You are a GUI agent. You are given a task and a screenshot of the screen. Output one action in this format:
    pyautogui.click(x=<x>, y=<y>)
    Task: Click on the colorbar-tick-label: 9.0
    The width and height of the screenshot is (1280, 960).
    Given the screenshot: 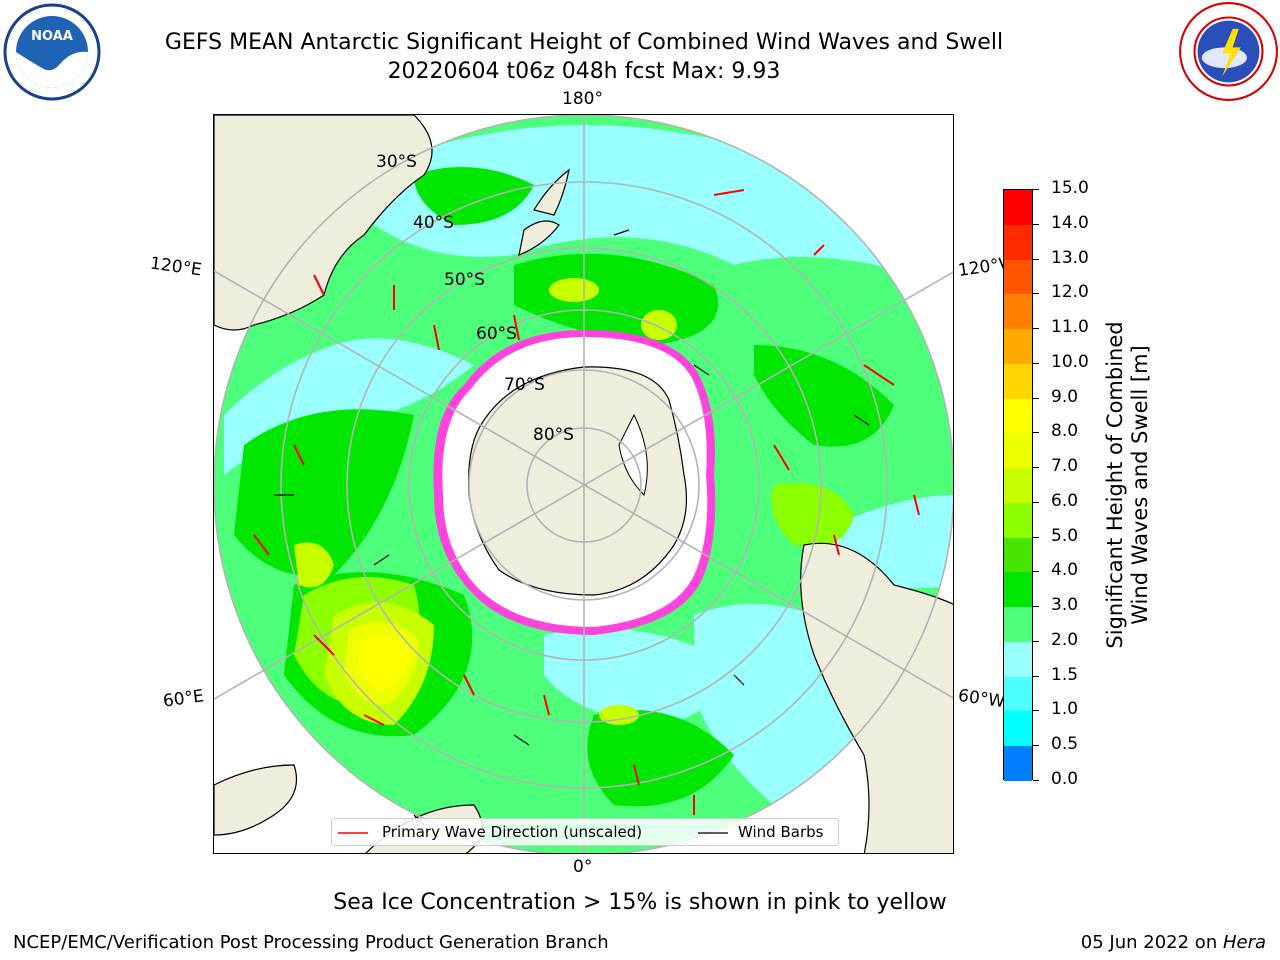 What is the action you would take?
    pyautogui.click(x=1065, y=396)
    